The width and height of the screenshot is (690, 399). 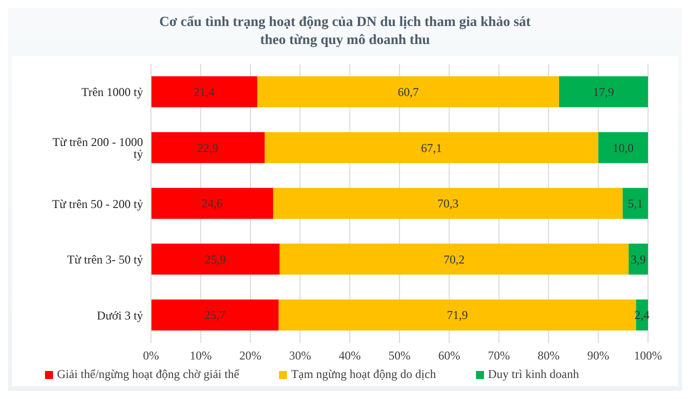 I want to click on x-tick-label: 60%, so click(x=449, y=355).